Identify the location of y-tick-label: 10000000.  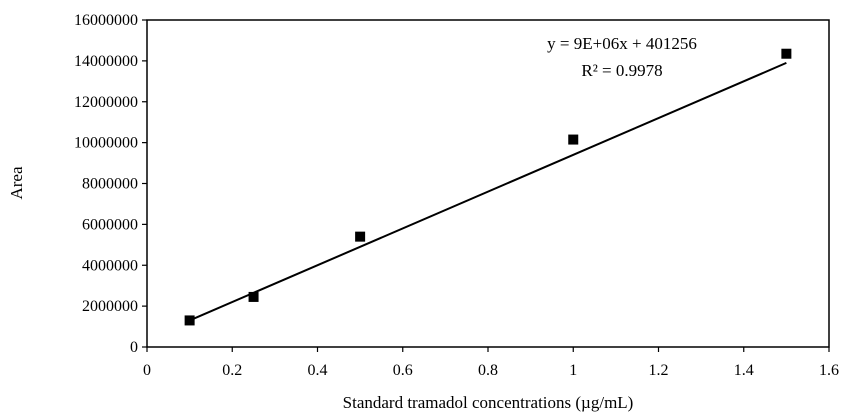
(106, 143).